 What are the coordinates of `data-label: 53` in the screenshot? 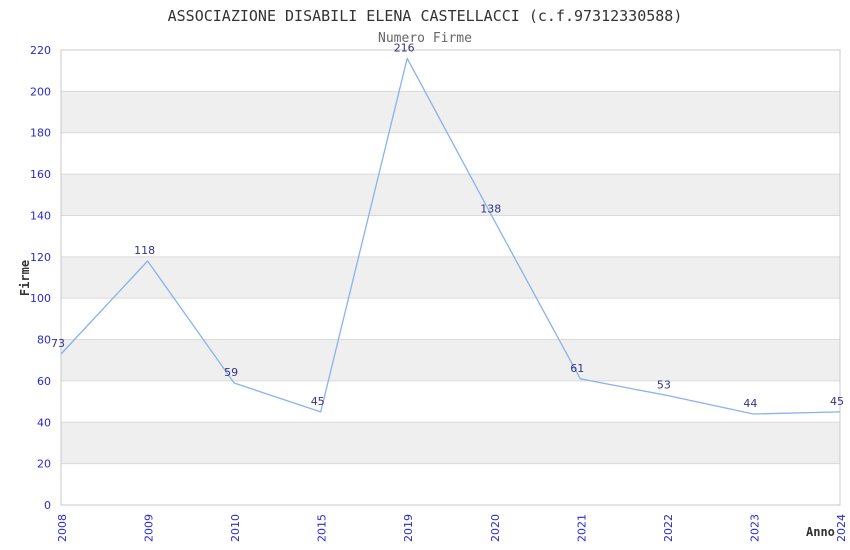 It's located at (664, 384).